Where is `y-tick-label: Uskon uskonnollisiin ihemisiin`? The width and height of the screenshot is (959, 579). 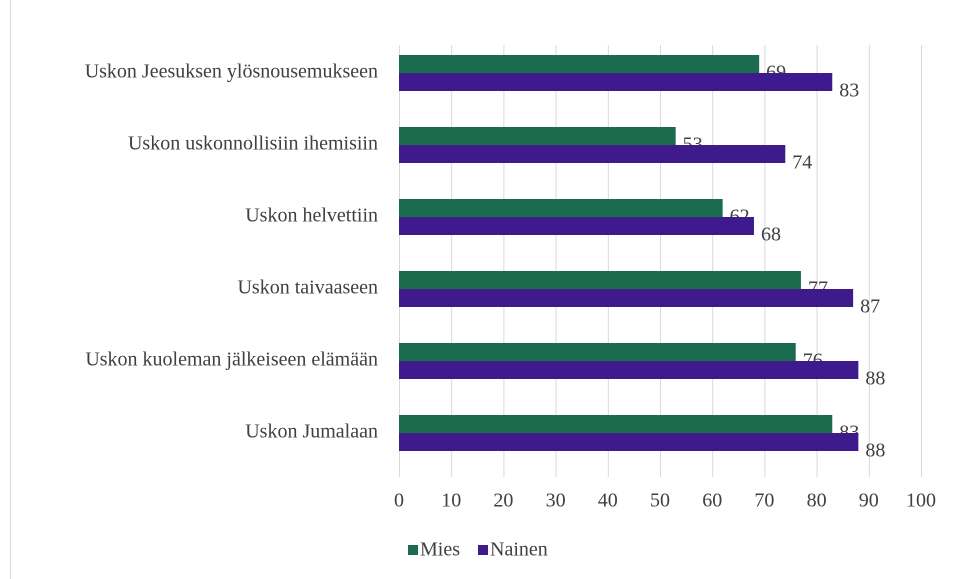 y-tick-label: Uskon uskonnollisiin ihemisiin is located at coordinates (253, 144).